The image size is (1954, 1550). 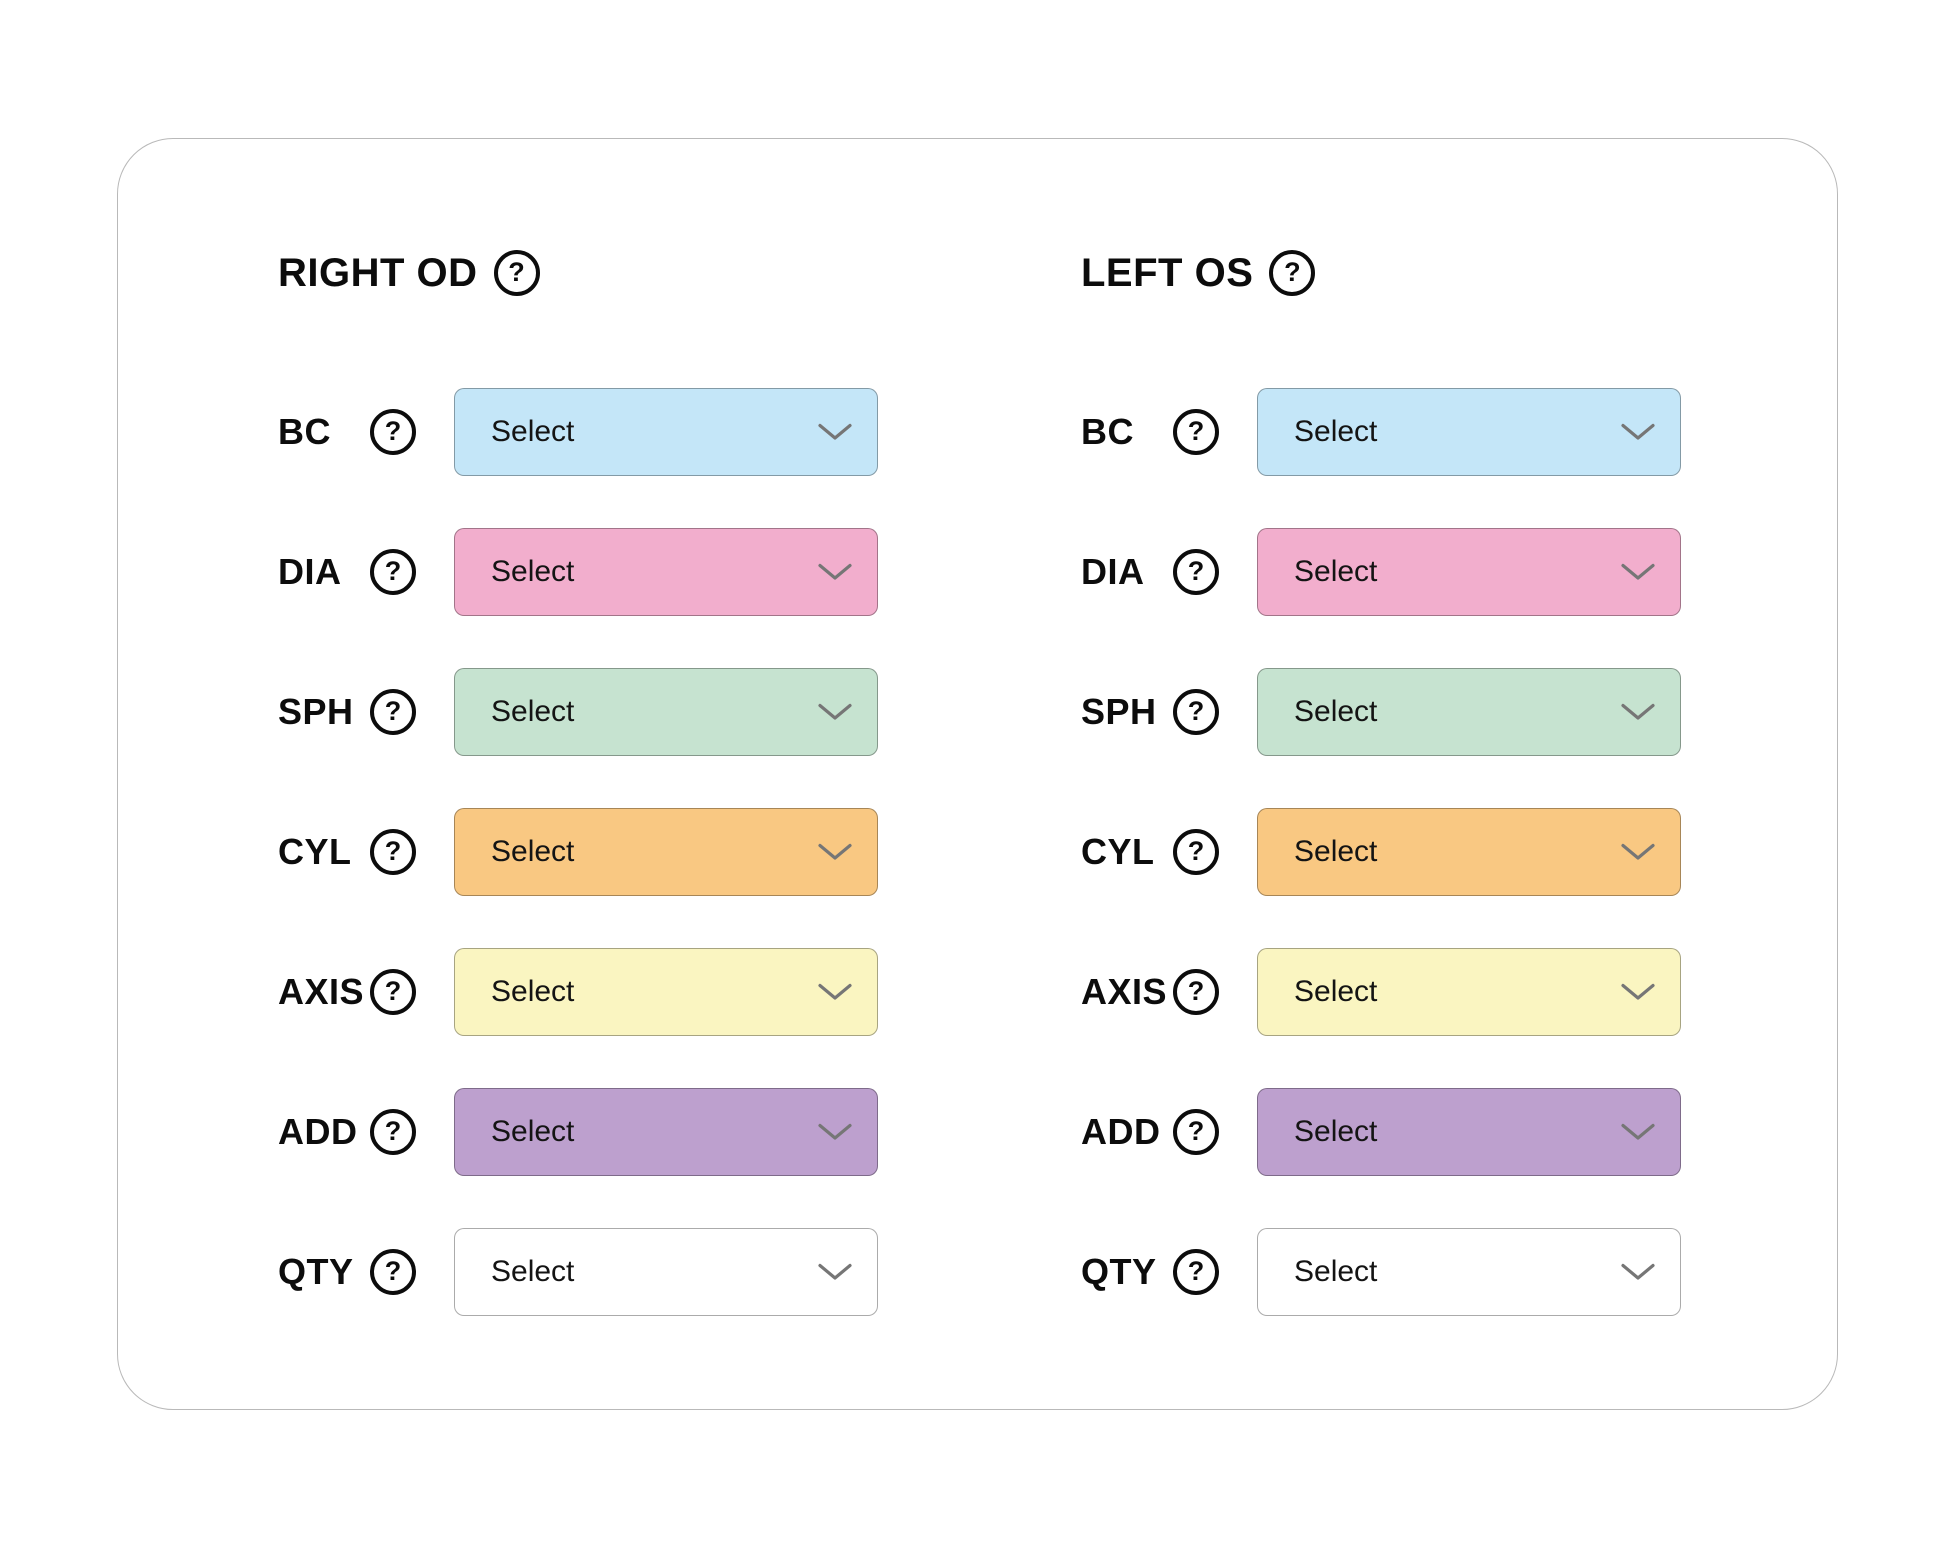 I want to click on eye-column-header: LEFT OS ?, so click(x=1391, y=273).